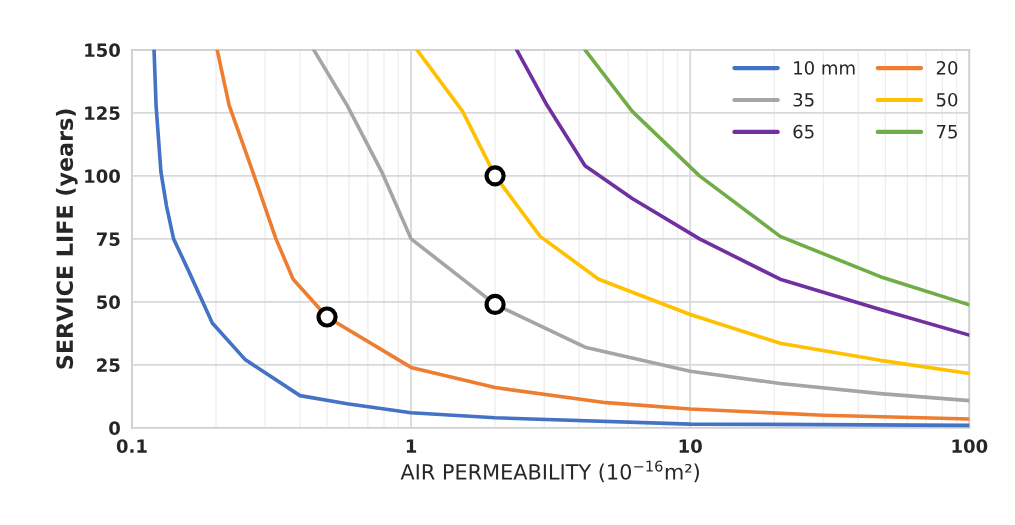 The width and height of the screenshot is (1015, 525). Describe the element at coordinates (108, 302) in the screenshot. I see `y-tick-label: 50` at that location.